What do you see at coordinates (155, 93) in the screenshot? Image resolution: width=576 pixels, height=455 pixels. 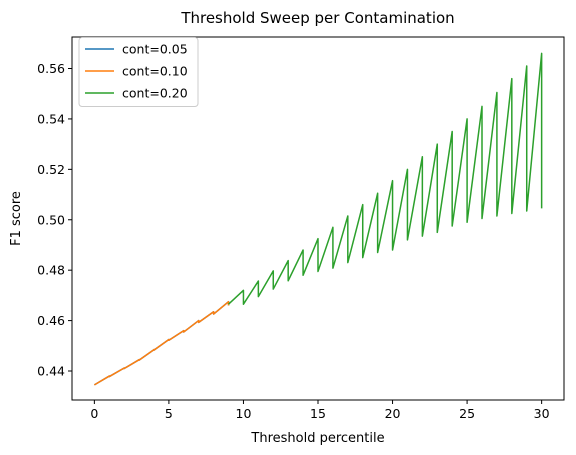 I see `legend-label-2: cont=0.20` at bounding box center [155, 93].